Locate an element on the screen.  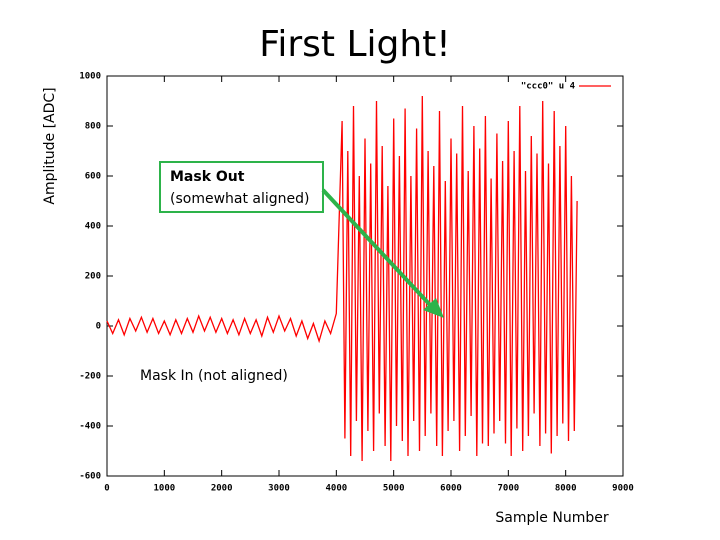
x-tick-label: 1000 is located at coordinates (164, 489).